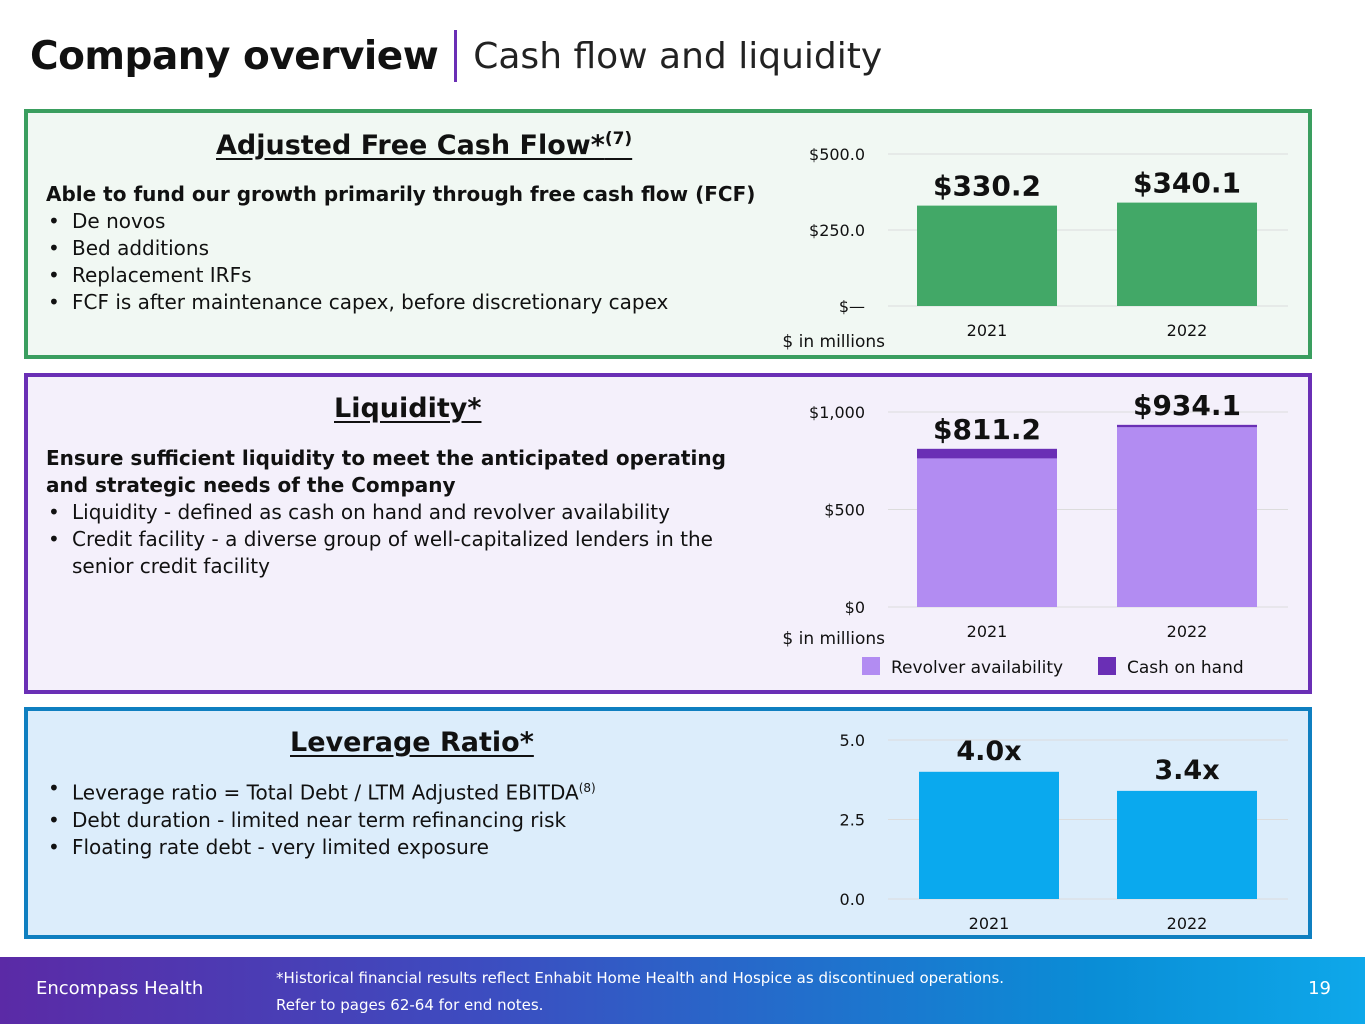 The height and width of the screenshot is (1024, 1365). Describe the element at coordinates (977, 668) in the screenshot. I see `legend-label: Revolver availability` at that location.